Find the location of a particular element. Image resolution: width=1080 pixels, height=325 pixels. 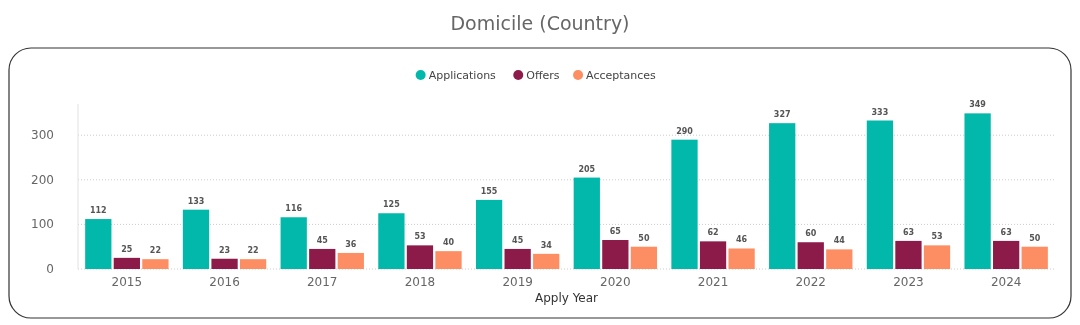

x-tick-label: 2024 is located at coordinates (1006, 282).